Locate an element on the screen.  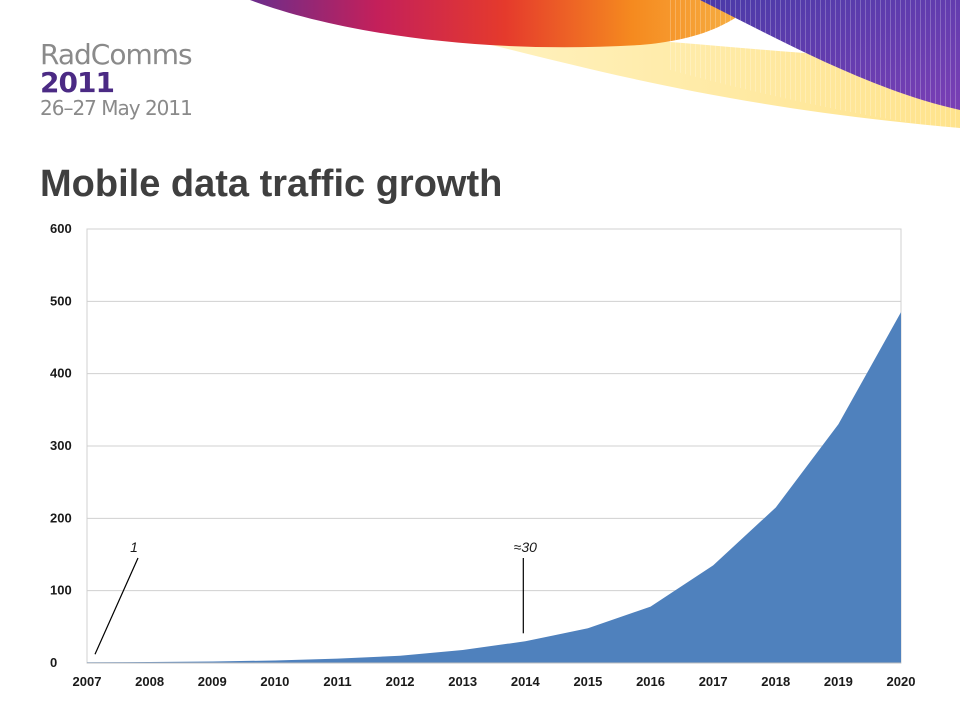
chart-annotations: 1 ≈30 is located at coordinates (315, 597).